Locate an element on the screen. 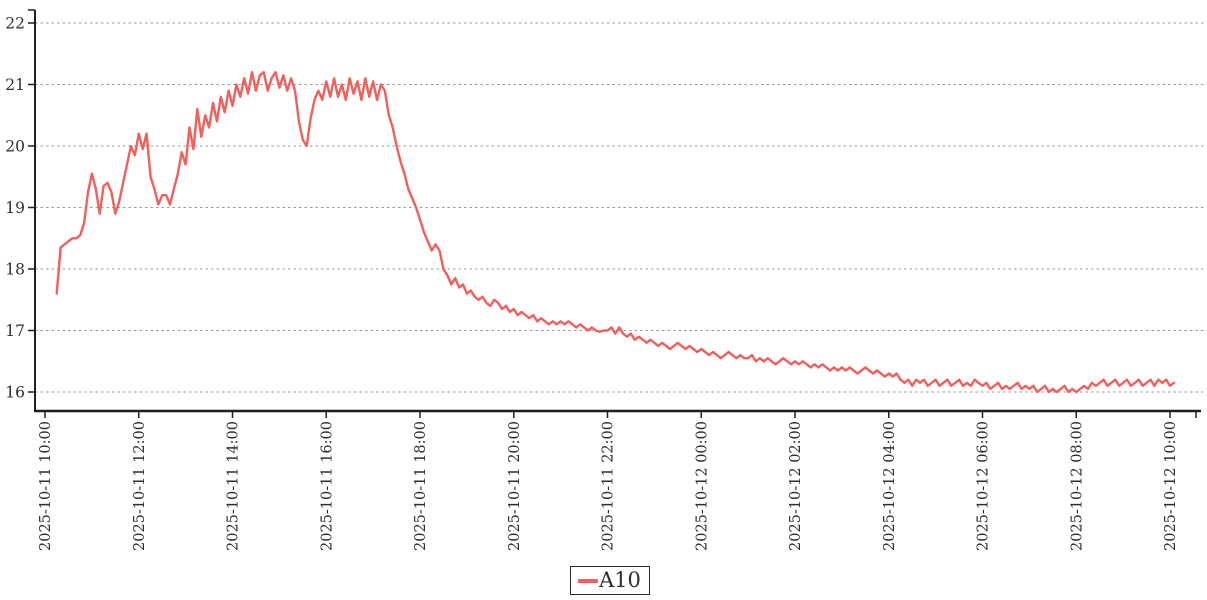  x-tick-label: 2025-10-12 06:00 is located at coordinates (984, 486).